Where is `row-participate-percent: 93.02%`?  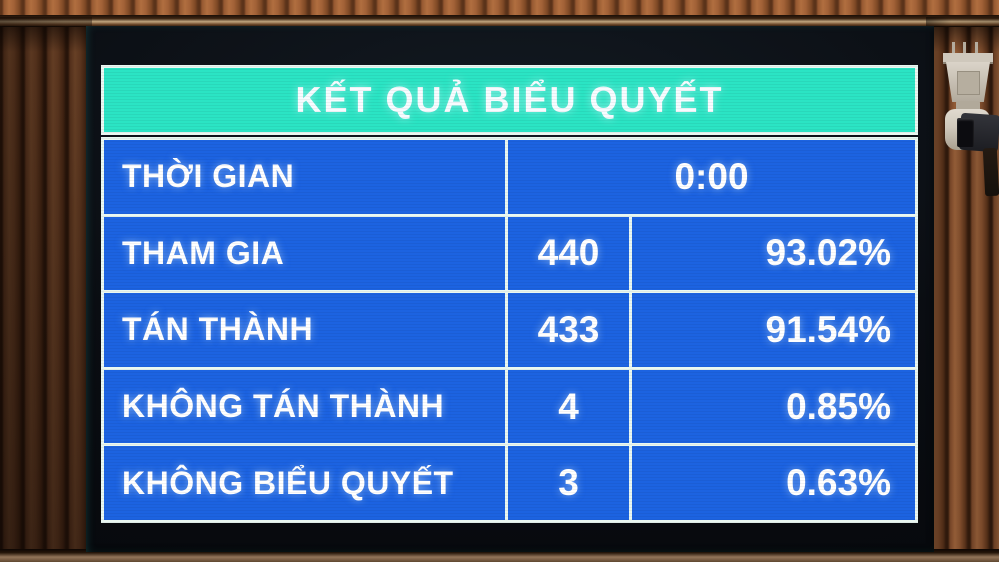
row-participate-percent: 93.02% is located at coordinates (773, 253).